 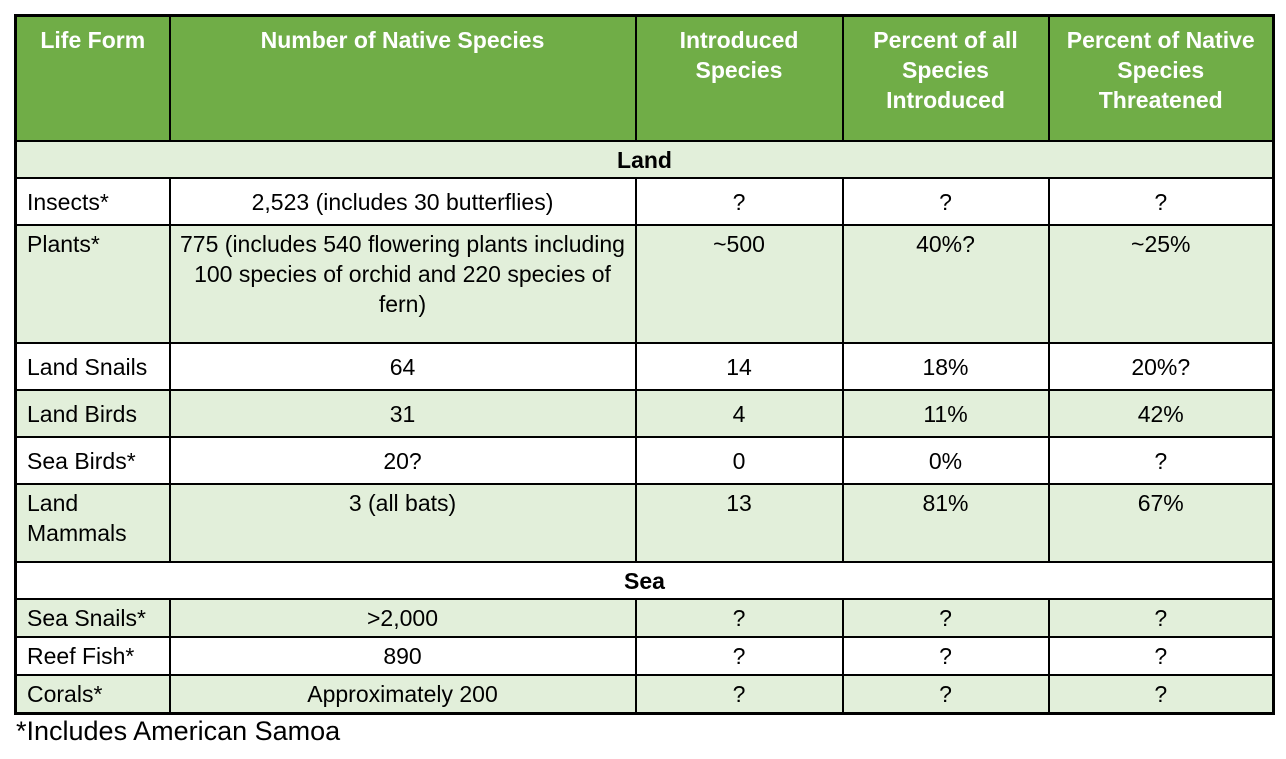 I want to click on cell-native-species: >2,000, so click(x=402, y=618).